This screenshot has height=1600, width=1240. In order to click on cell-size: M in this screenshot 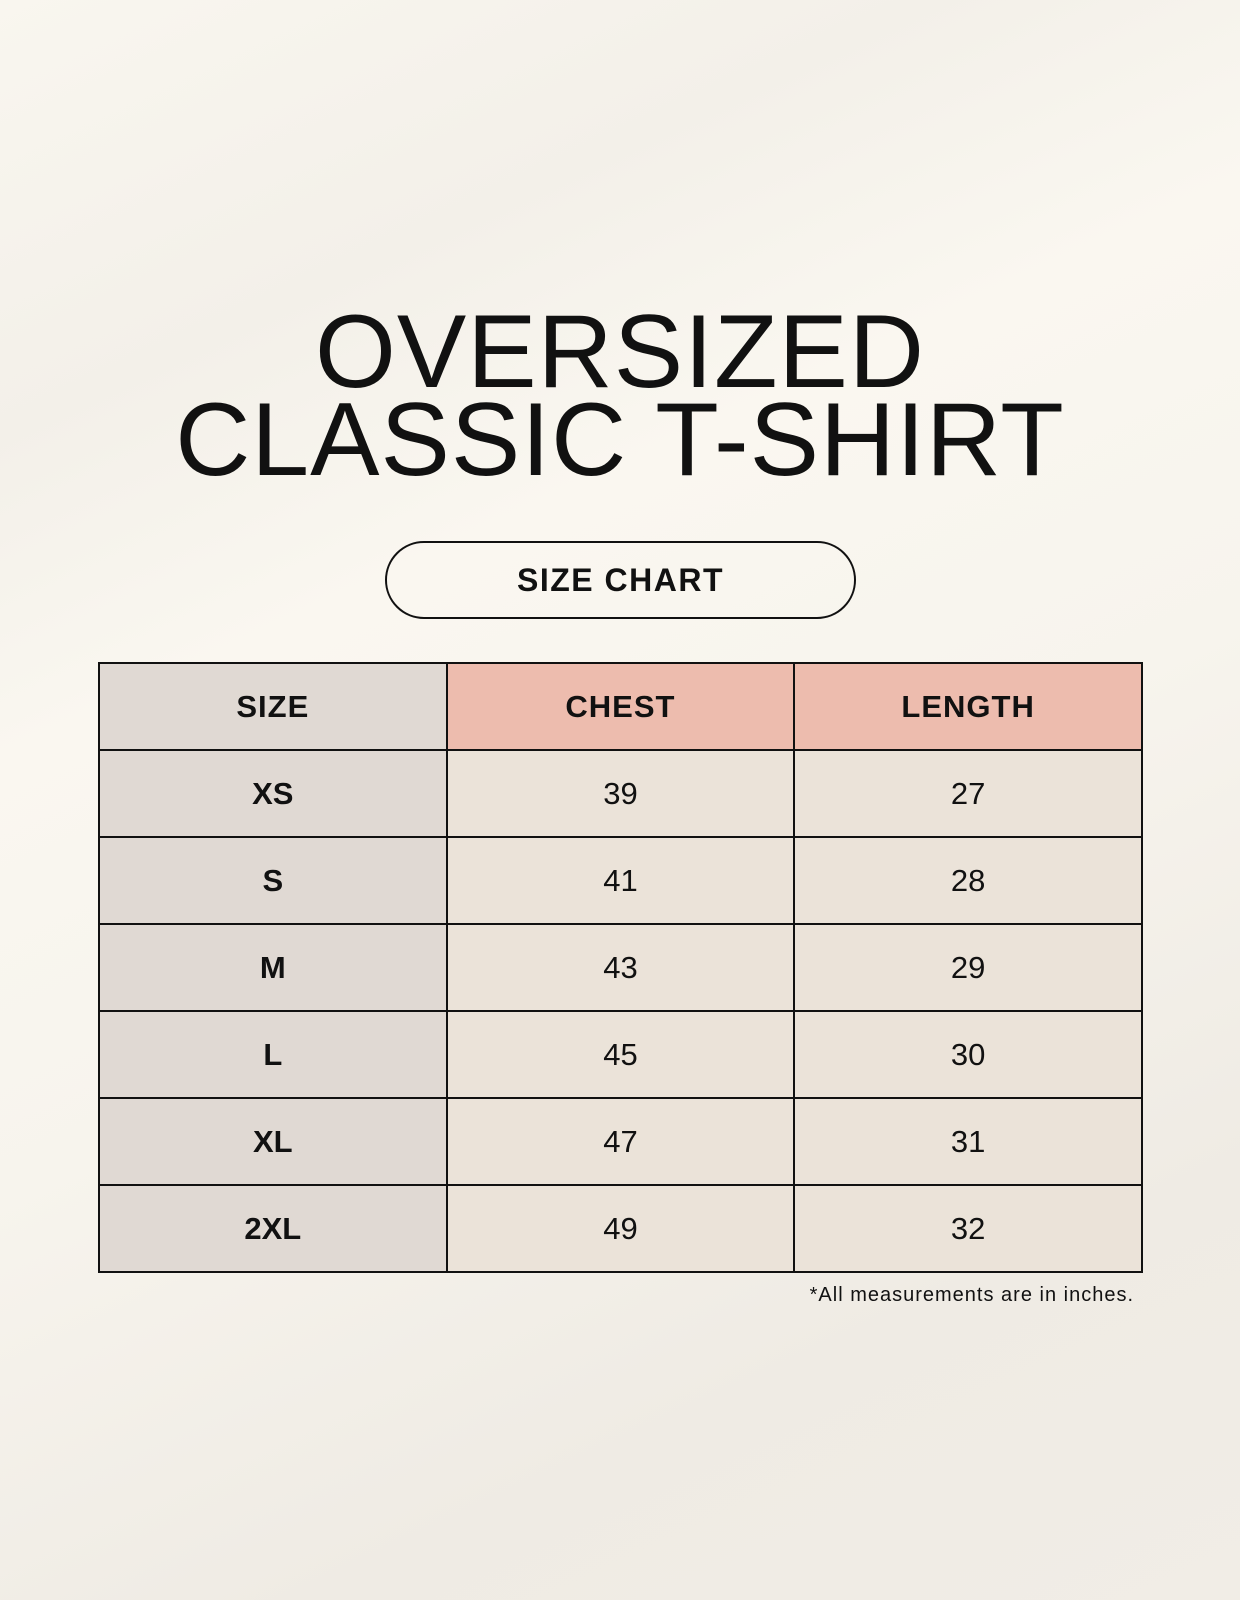, I will do `click(273, 967)`.